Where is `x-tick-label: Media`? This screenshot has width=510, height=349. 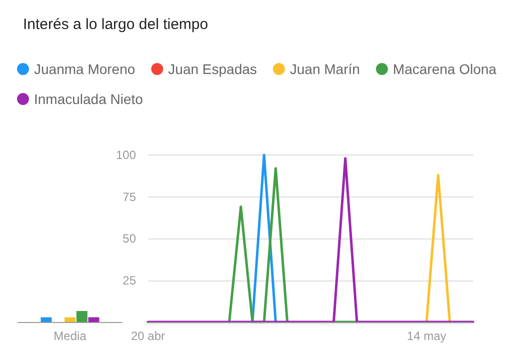
x-tick-label: Media is located at coordinates (70, 336).